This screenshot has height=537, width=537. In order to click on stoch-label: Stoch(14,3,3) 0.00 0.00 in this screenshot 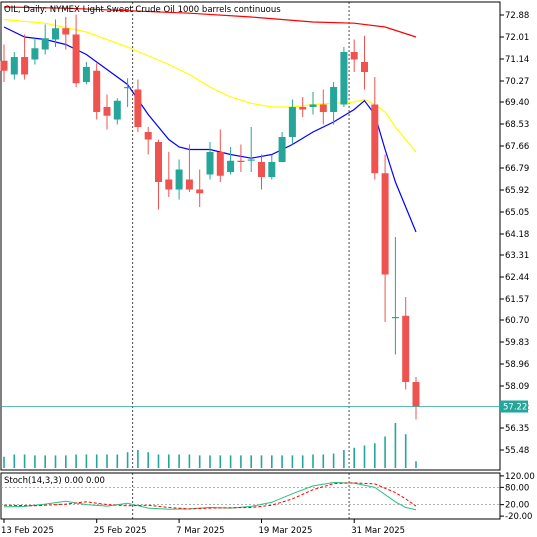, I will do `click(54, 481)`.